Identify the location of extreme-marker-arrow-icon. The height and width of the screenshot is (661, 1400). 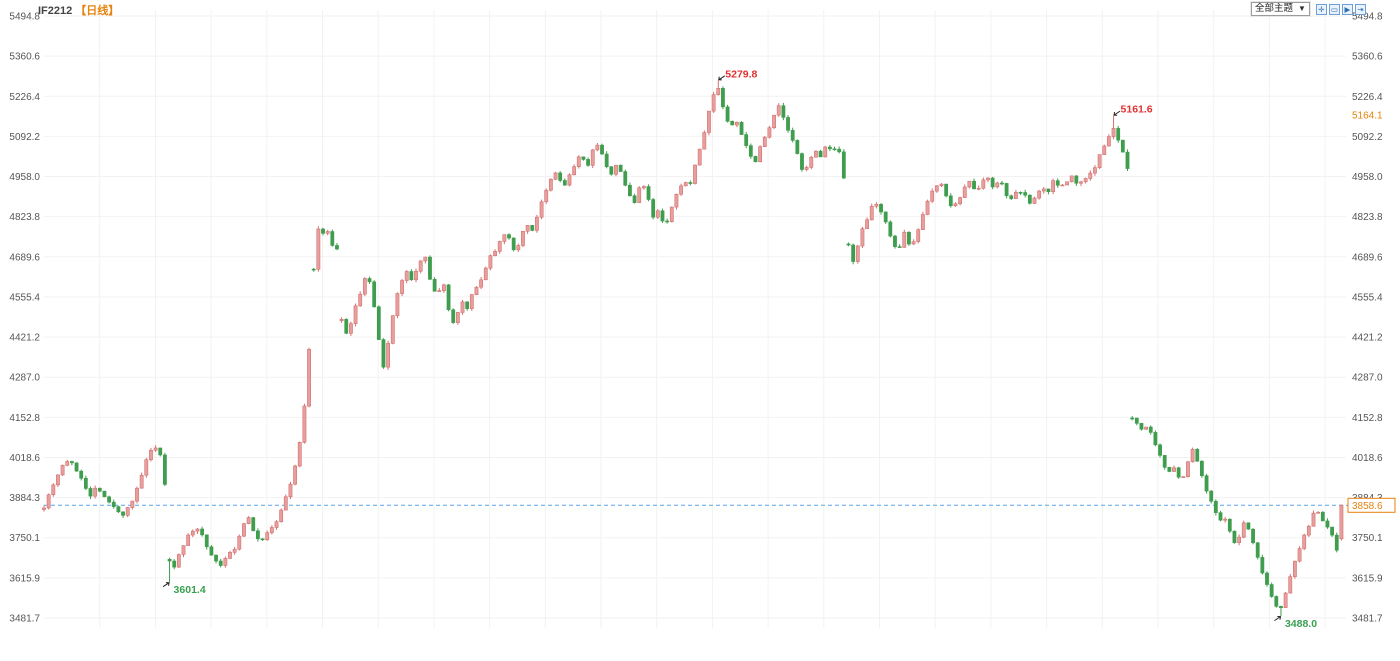
(166, 585).